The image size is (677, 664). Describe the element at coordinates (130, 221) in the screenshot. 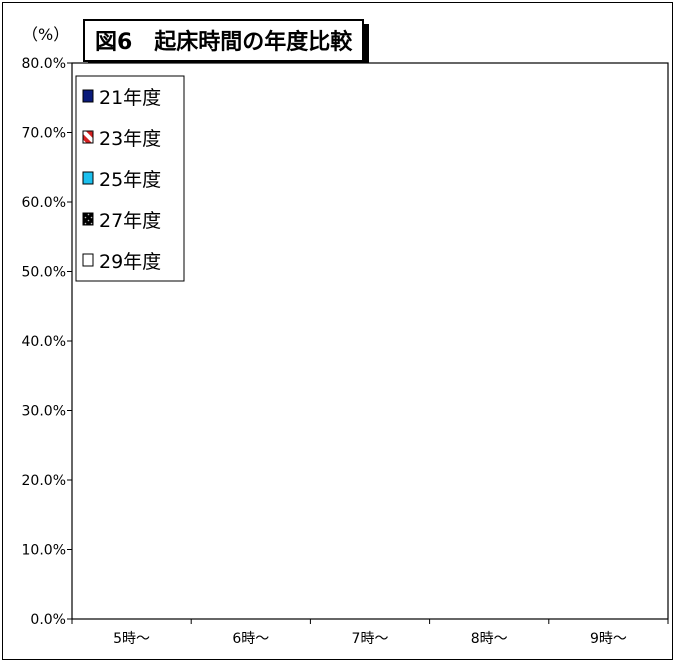

I see `legend-label: 27年度` at that location.